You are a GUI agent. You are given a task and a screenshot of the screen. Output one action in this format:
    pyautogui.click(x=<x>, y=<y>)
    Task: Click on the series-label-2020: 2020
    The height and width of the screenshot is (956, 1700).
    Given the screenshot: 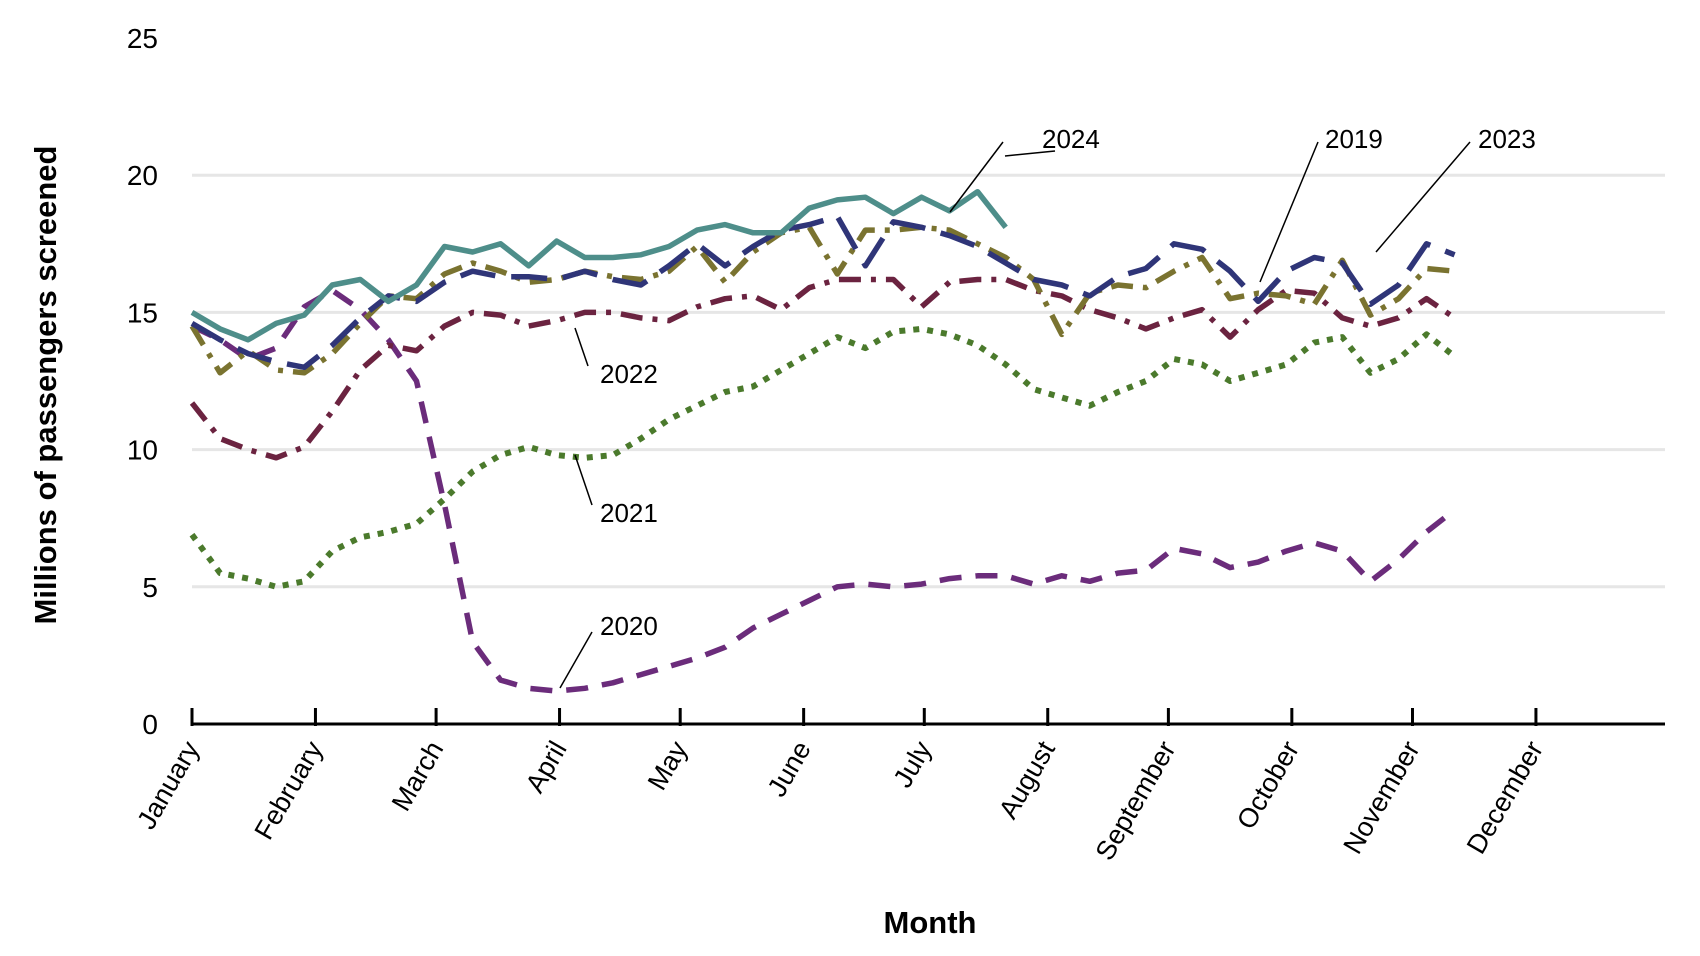 What is the action you would take?
    pyautogui.click(x=608, y=650)
    